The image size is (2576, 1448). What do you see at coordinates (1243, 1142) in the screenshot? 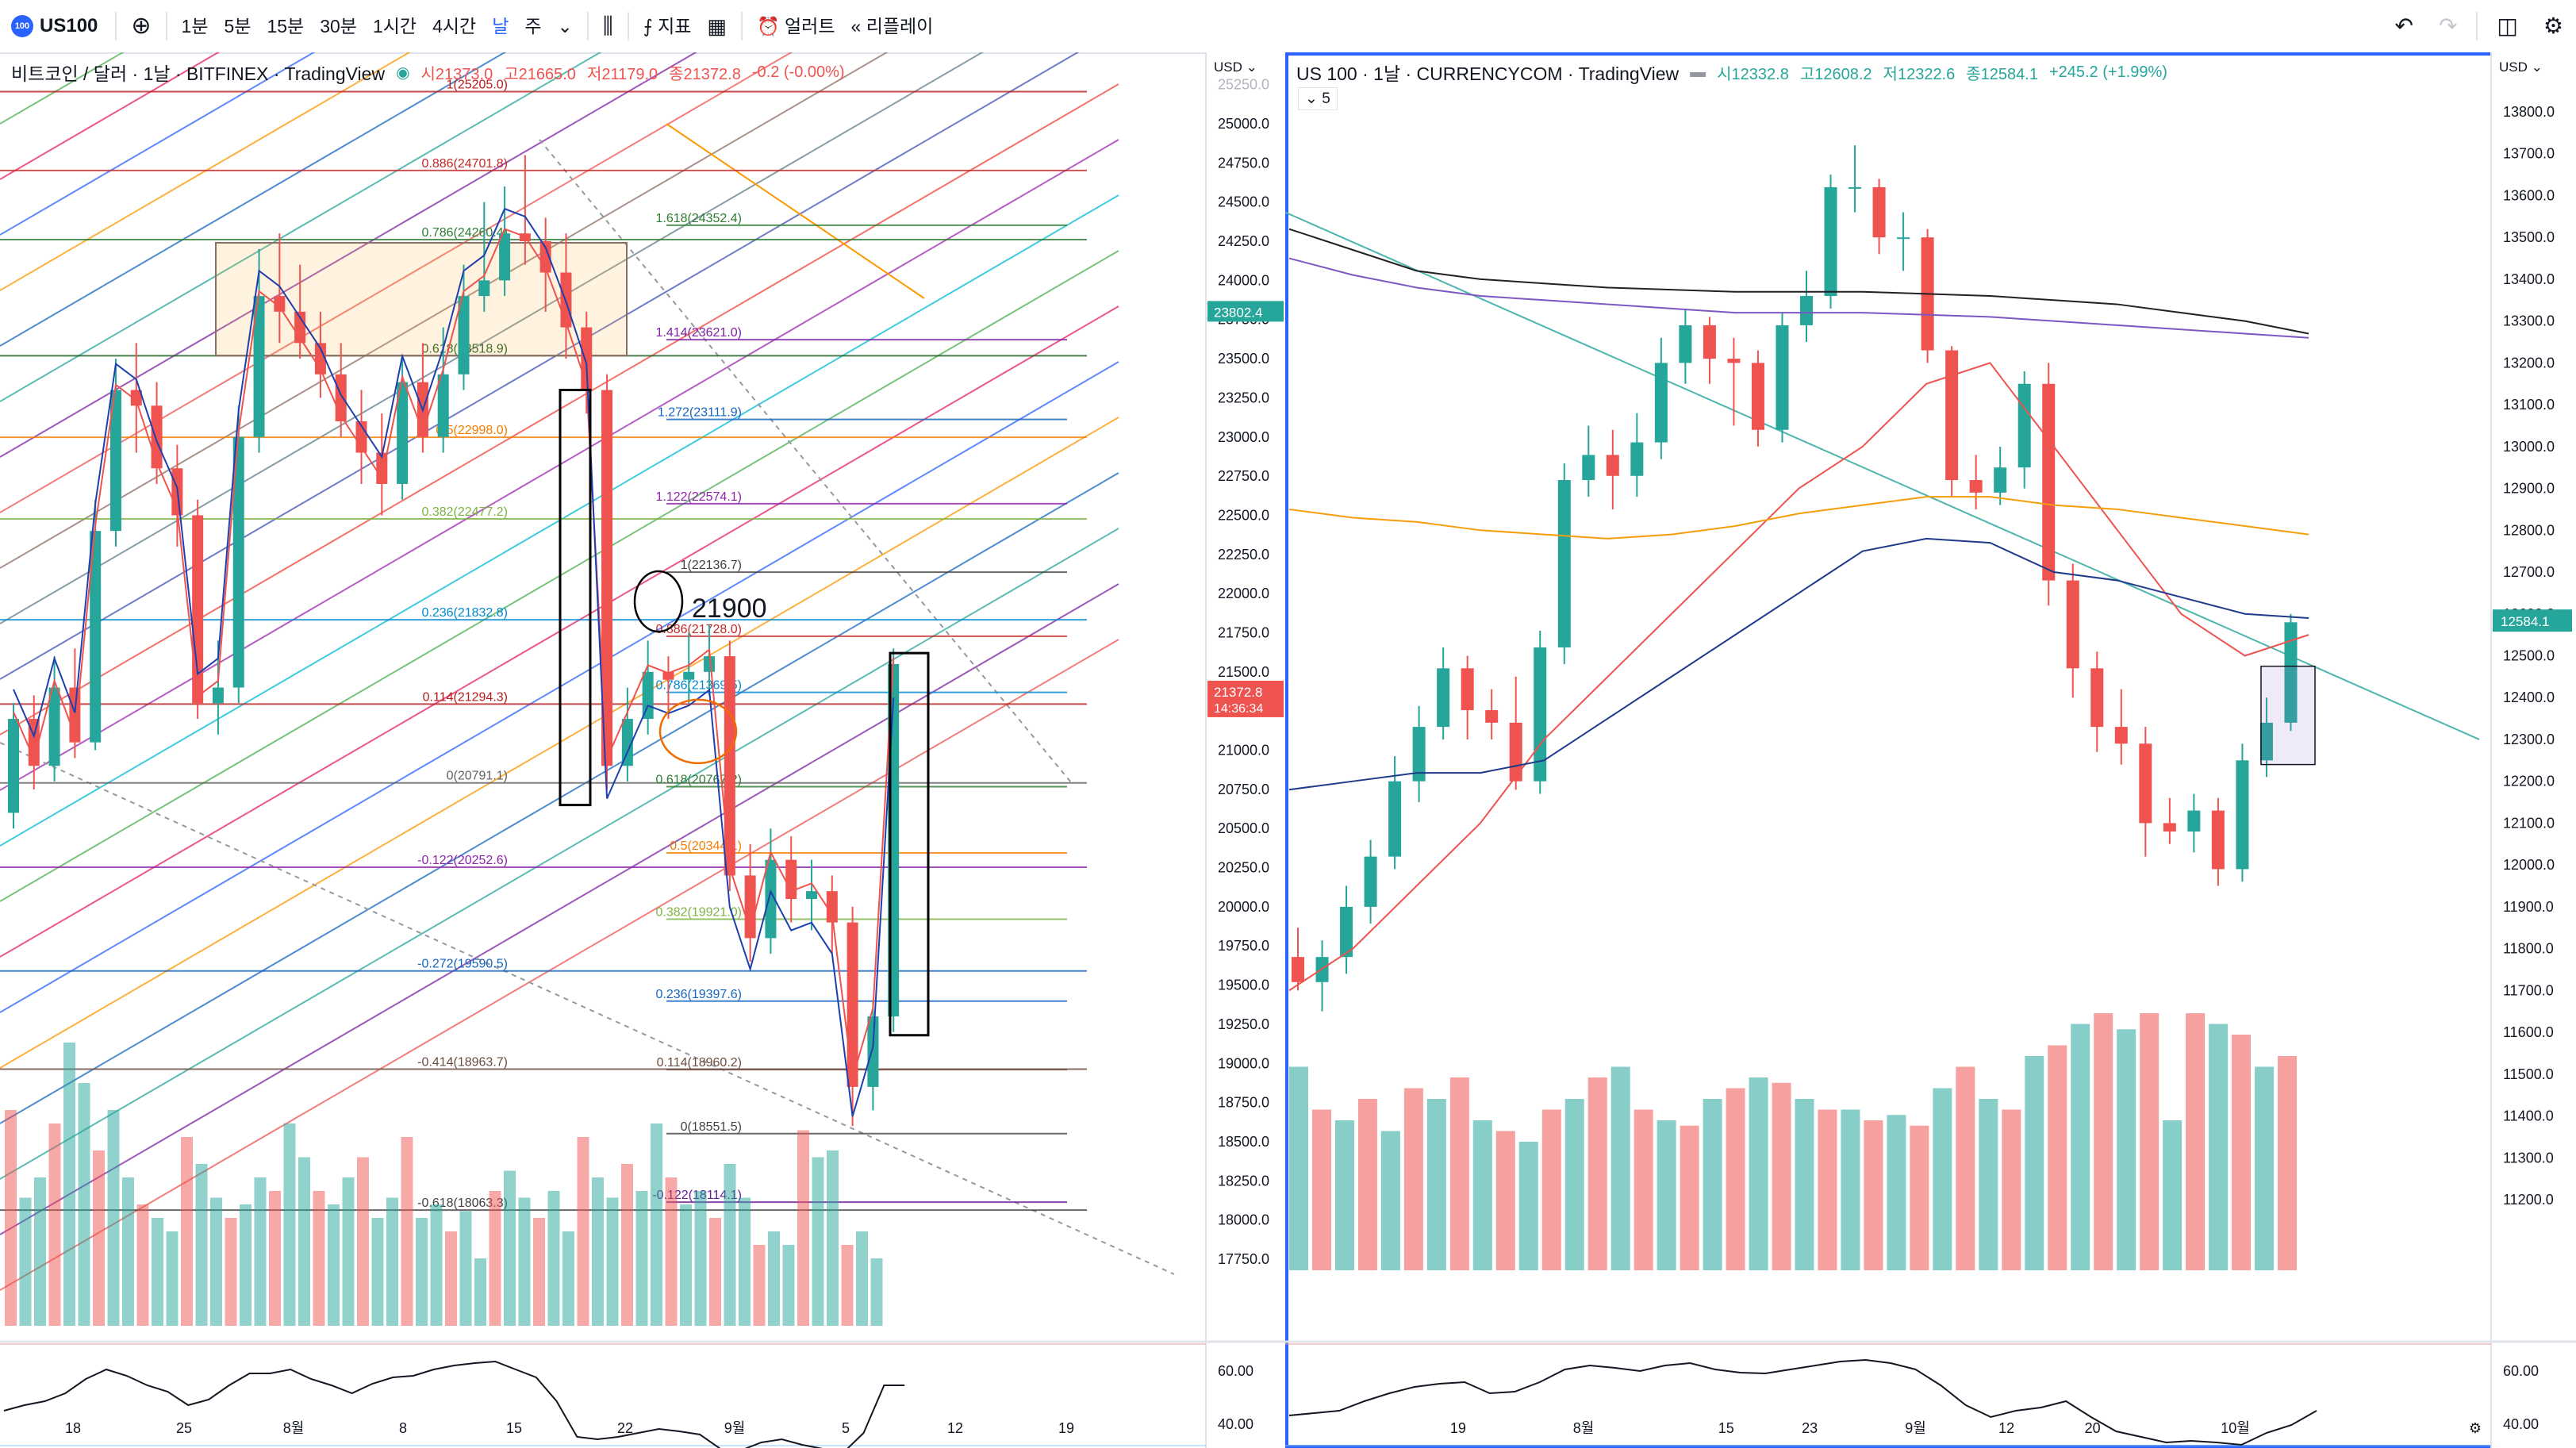
I see `btc-price-tick: 18500.0` at bounding box center [1243, 1142].